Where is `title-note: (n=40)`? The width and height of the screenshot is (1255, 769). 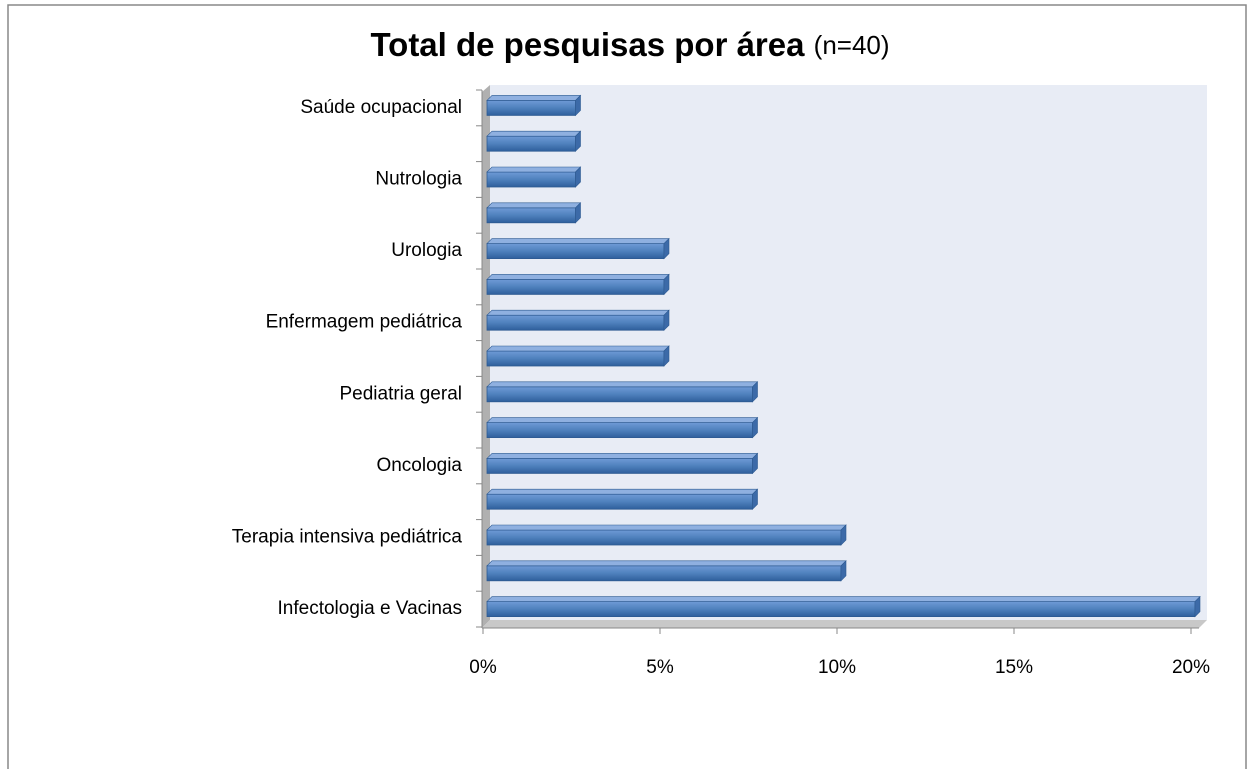 title-note: (n=40) is located at coordinates (852, 45).